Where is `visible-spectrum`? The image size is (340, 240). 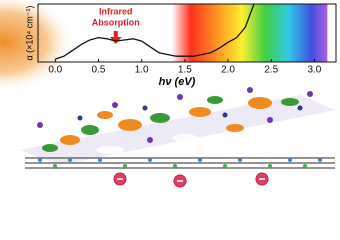
visible-spectrum is located at coordinates (249, 33).